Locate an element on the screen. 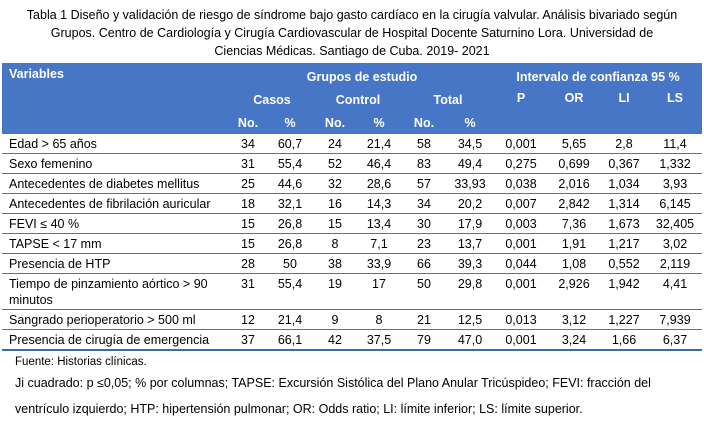 Image resolution: width=704 pixels, height=435 pixels. column-header-control-no: No. is located at coordinates (335, 122).